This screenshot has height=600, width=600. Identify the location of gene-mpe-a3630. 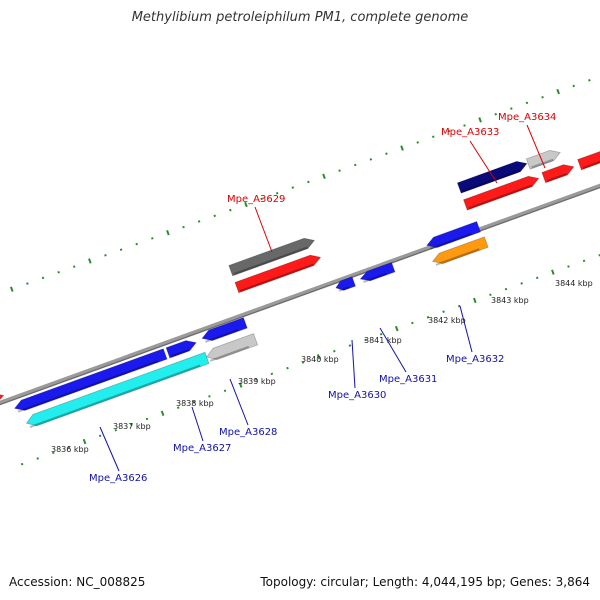
(345, 283).